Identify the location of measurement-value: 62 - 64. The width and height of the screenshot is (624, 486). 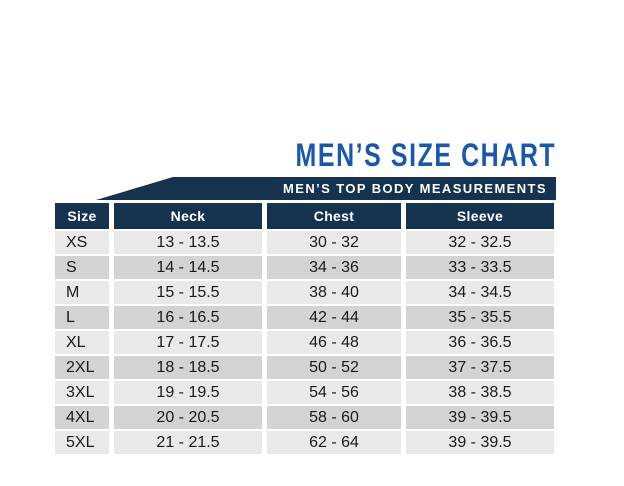
(334, 442).